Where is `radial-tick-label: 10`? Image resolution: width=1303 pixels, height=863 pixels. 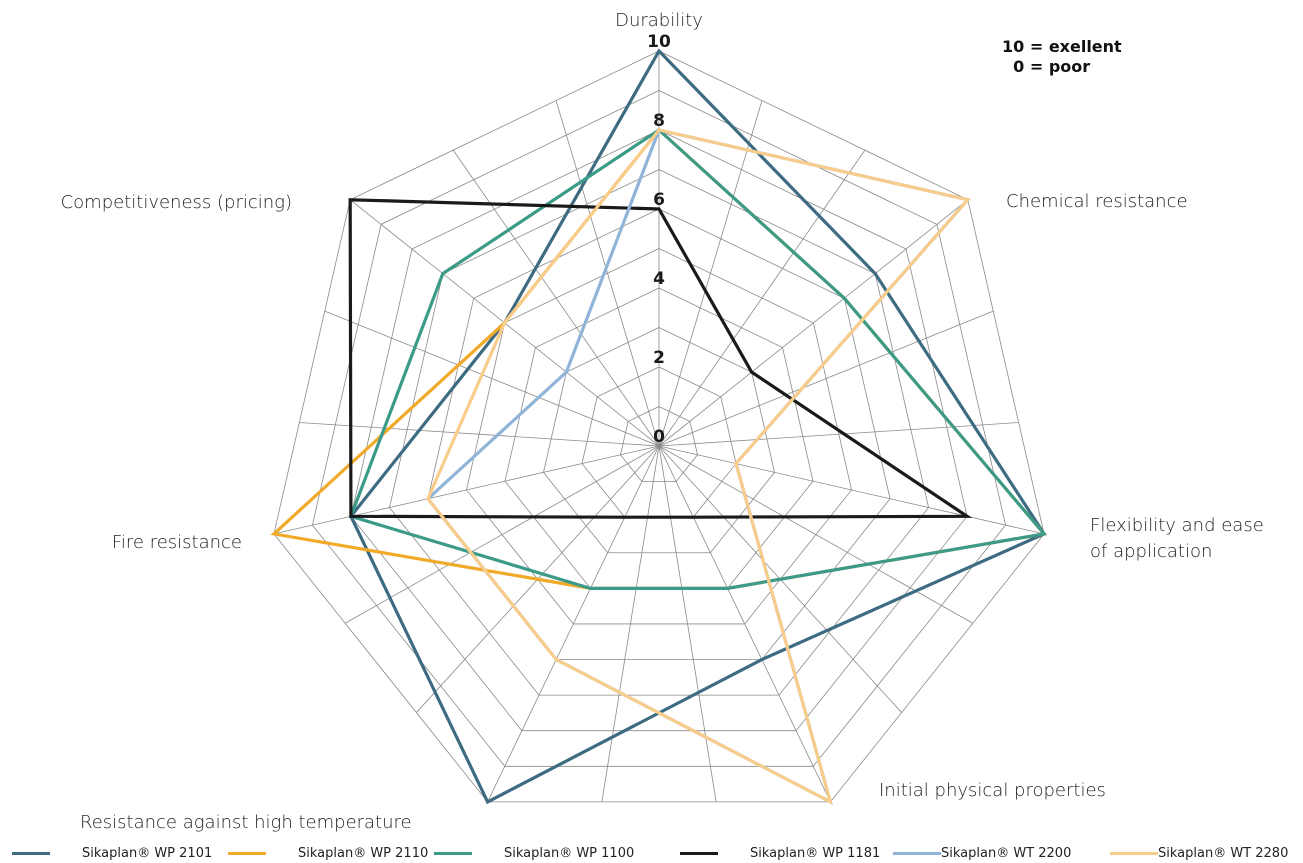
radial-tick-label: 10 is located at coordinates (659, 42).